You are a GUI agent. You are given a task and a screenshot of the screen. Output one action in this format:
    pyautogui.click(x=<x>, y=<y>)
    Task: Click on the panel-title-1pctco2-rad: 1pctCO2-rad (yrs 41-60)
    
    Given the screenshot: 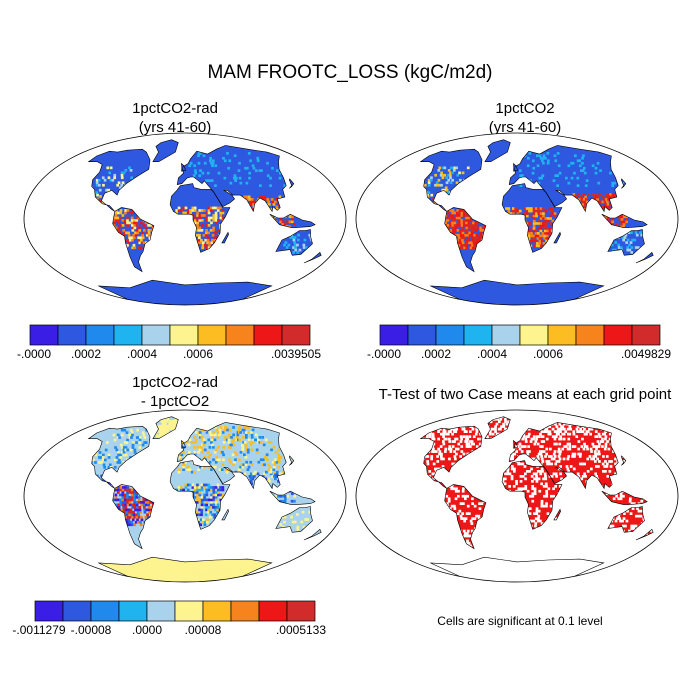 What is the action you would take?
    pyautogui.click(x=175, y=118)
    